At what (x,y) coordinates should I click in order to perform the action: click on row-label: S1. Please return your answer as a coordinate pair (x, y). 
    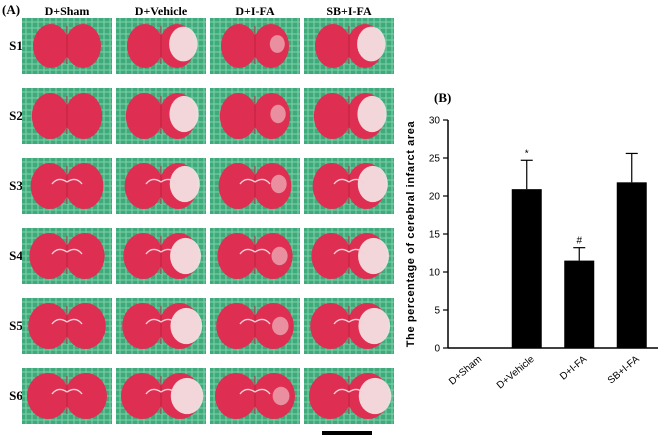
    Looking at the image, I should click on (16, 45).